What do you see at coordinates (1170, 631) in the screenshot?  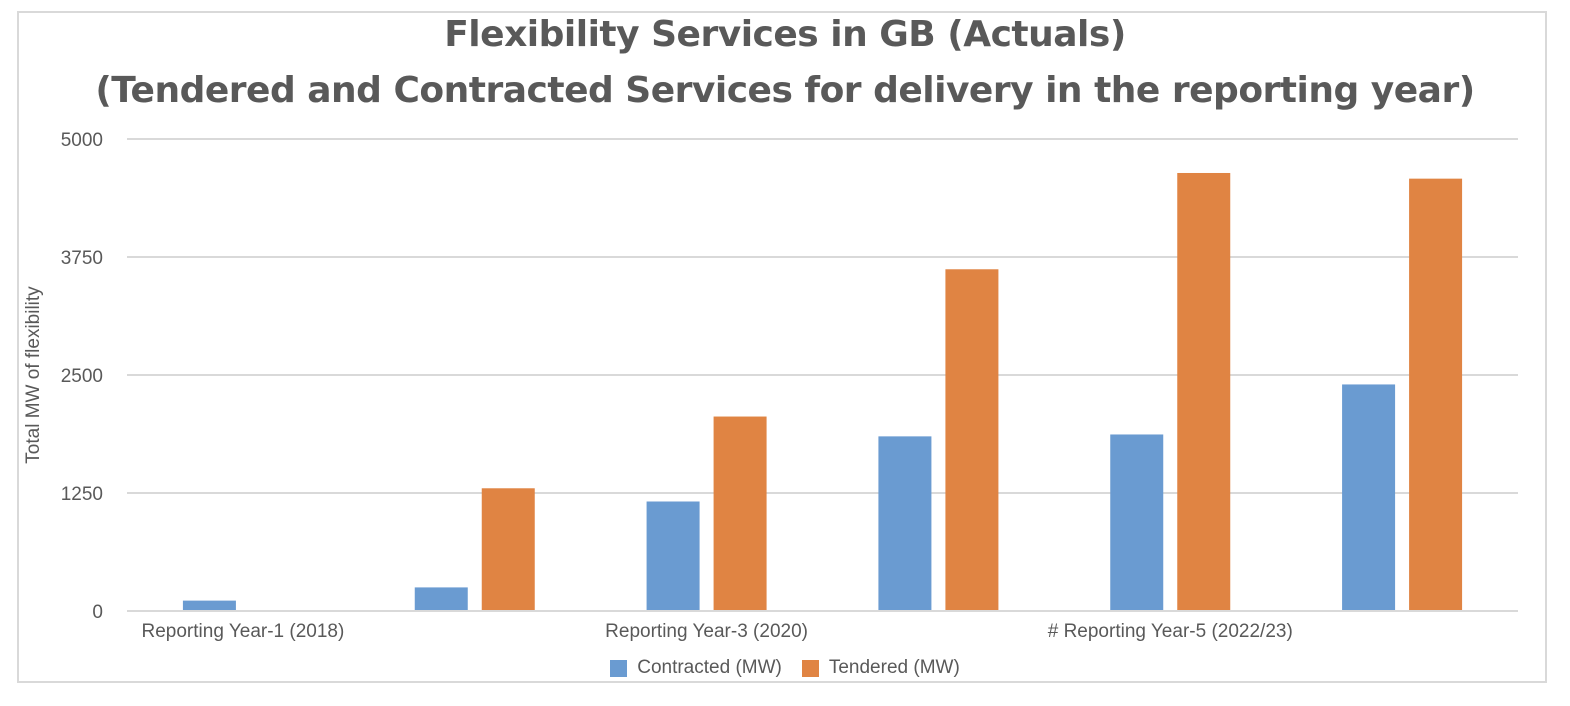 I see `x-tick-label: # Reporting Year-5 (2022/23)` at bounding box center [1170, 631].